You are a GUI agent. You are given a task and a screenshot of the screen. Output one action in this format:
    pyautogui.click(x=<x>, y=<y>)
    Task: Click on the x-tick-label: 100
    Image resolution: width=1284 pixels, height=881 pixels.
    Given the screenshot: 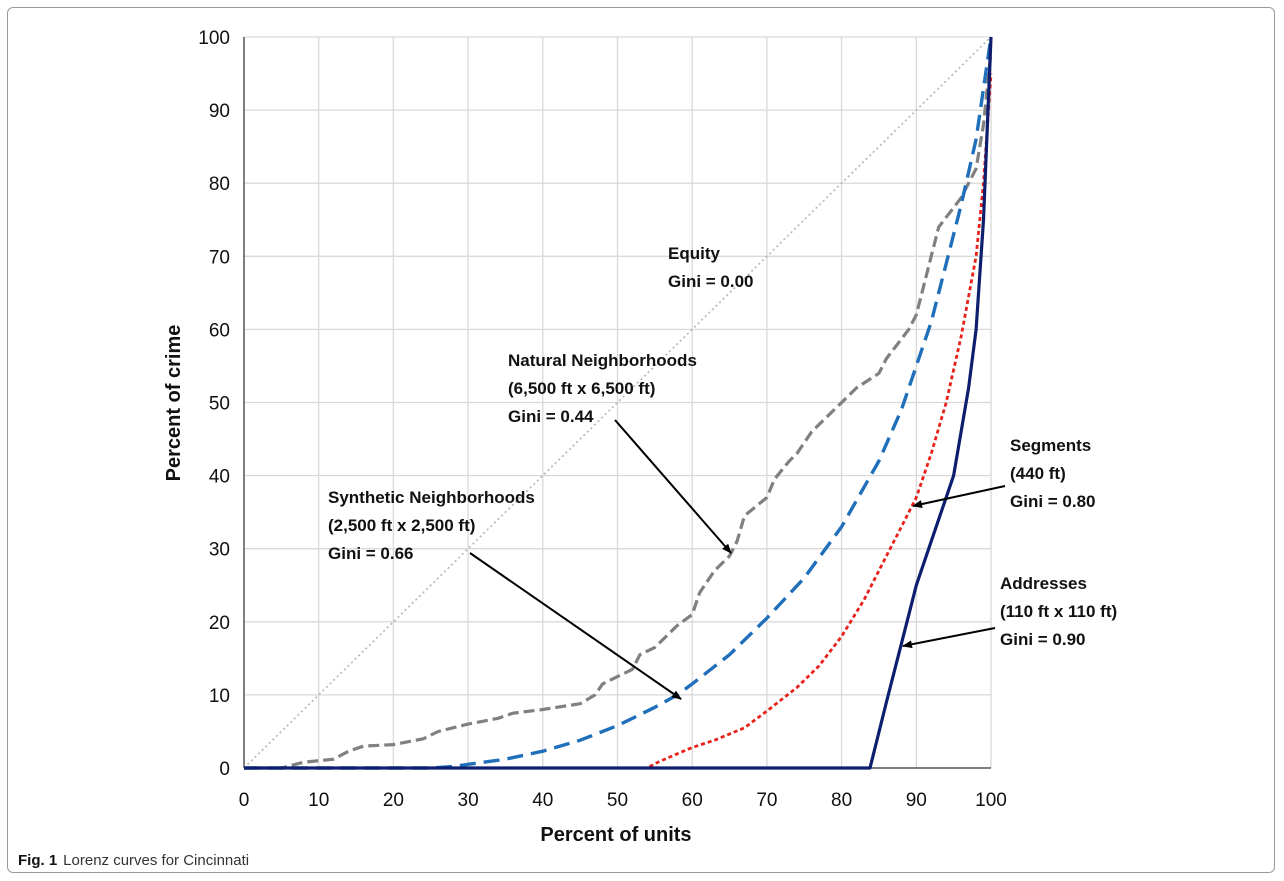 What is the action you would take?
    pyautogui.click(x=991, y=800)
    